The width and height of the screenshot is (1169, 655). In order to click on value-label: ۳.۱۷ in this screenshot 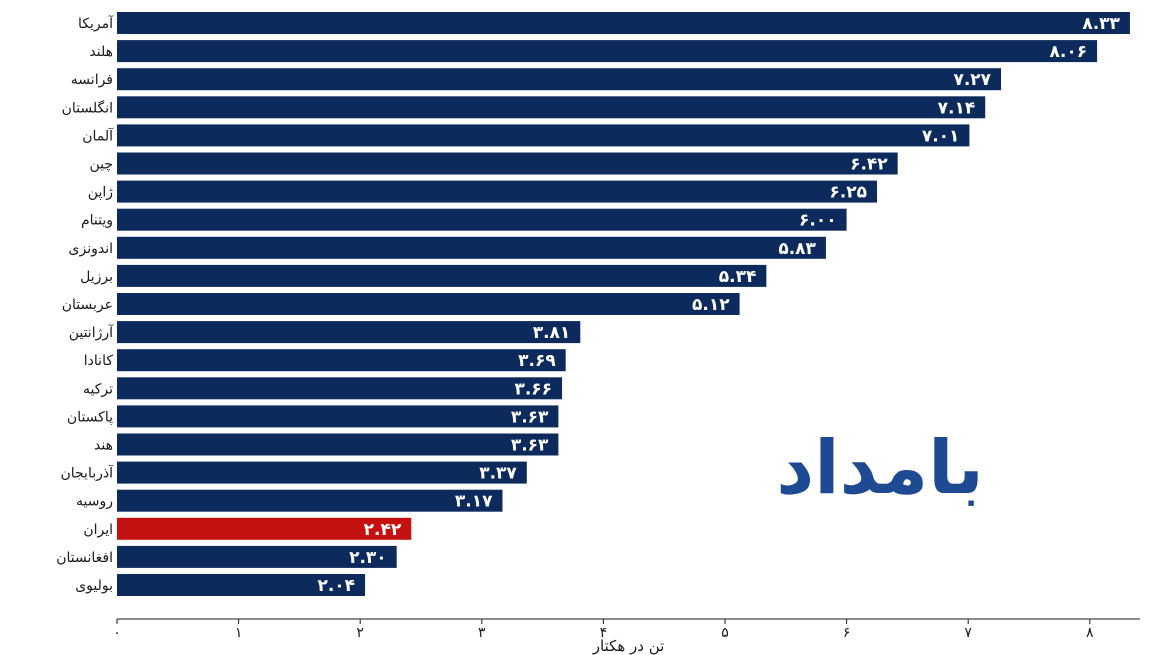, I will do `click(474, 502)`.